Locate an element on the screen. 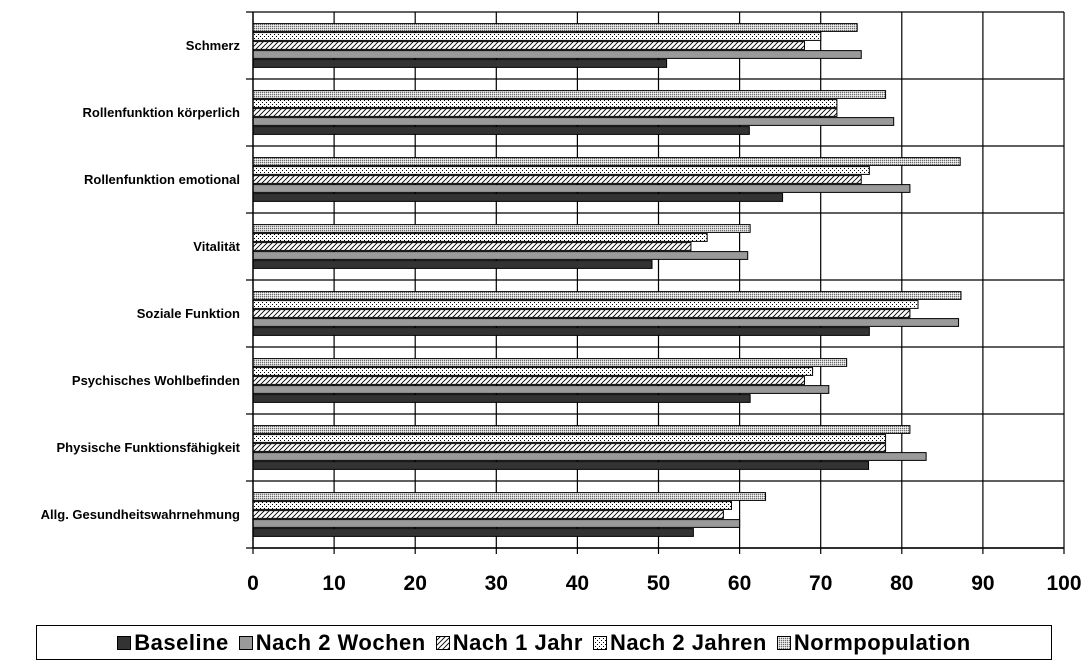  category-label: Vitalität is located at coordinates (216, 246).